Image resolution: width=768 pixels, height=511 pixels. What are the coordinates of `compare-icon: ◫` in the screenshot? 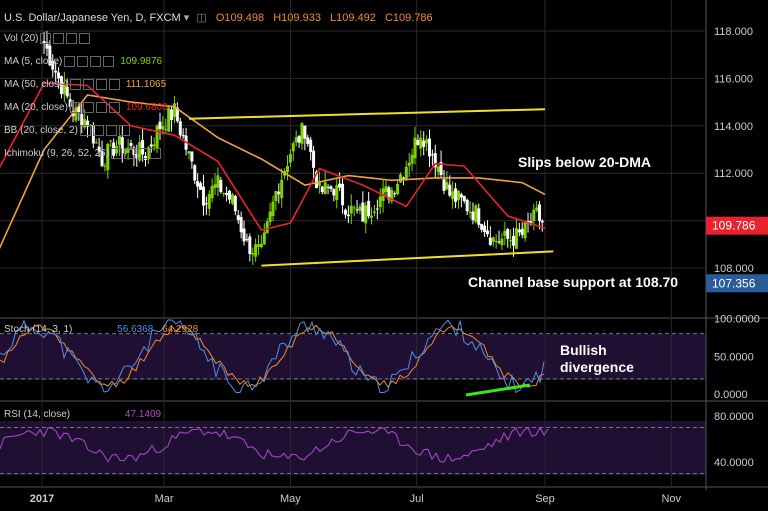 It's located at (201, 18).